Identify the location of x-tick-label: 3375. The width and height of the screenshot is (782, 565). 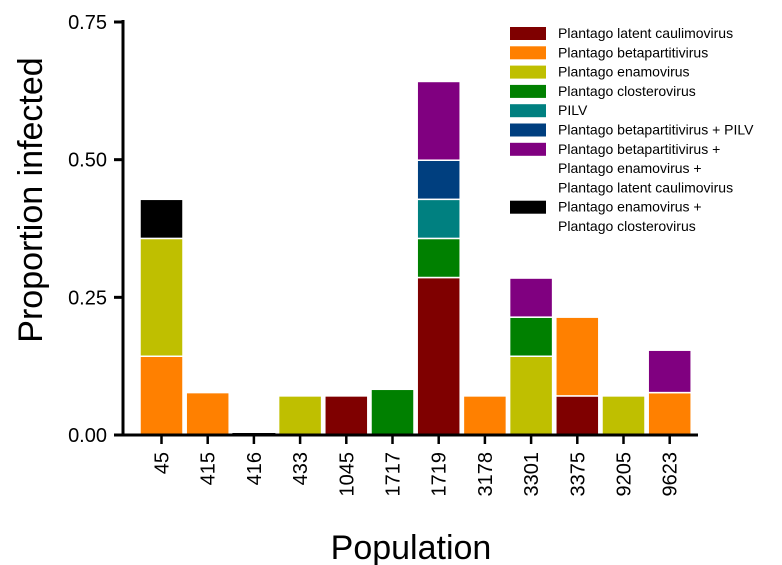
(578, 474).